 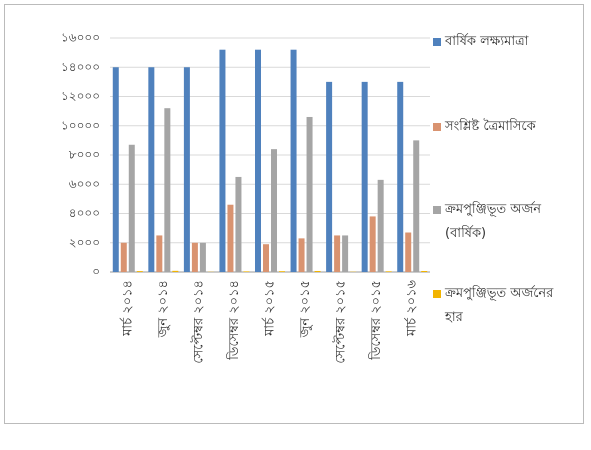 What do you see at coordinates (80, 38) in the screenshot?
I see `y-tick-label: ১৬০০০` at bounding box center [80, 38].